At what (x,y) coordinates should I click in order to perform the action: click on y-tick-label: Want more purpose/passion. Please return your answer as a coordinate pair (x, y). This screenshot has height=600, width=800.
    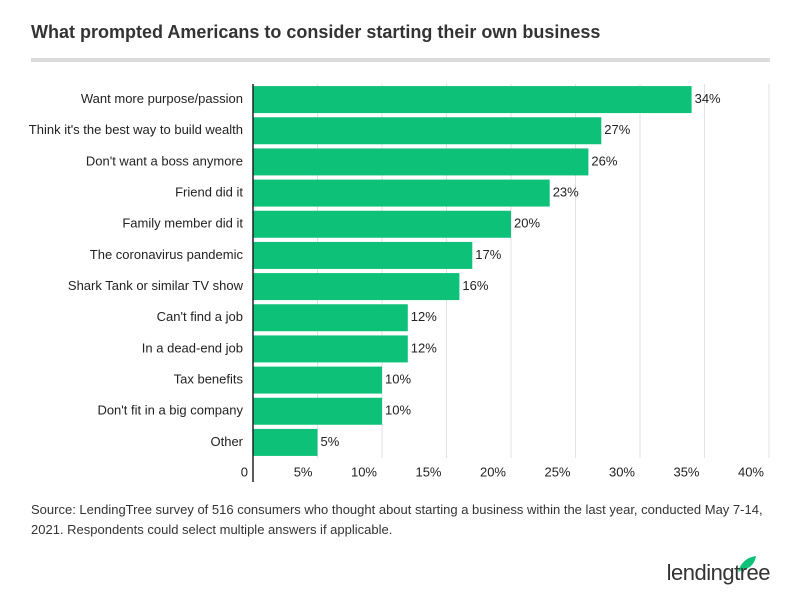
    Looking at the image, I should click on (162, 98).